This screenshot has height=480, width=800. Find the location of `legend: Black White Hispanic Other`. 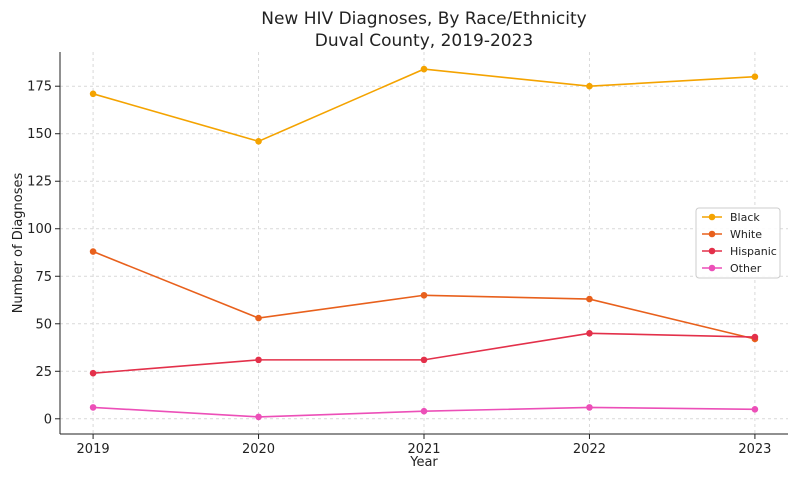

legend: Black White Hispanic Other is located at coordinates (738, 243).